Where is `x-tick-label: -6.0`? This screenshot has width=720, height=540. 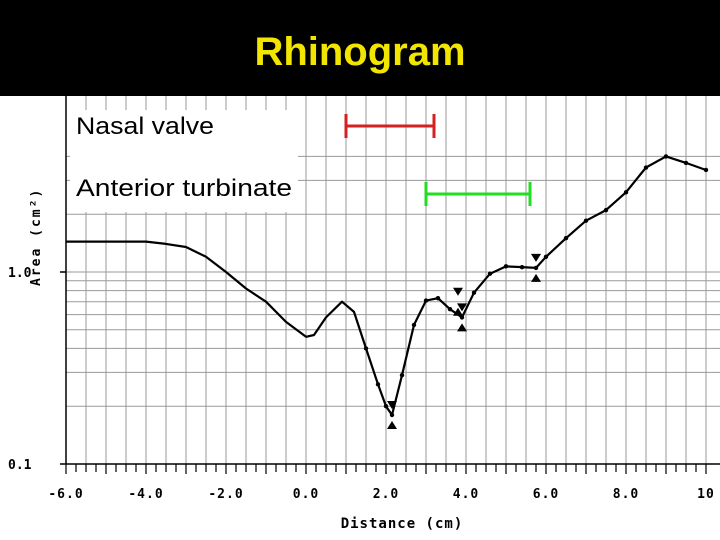 x-tick-label: -6.0 is located at coordinates (65, 494).